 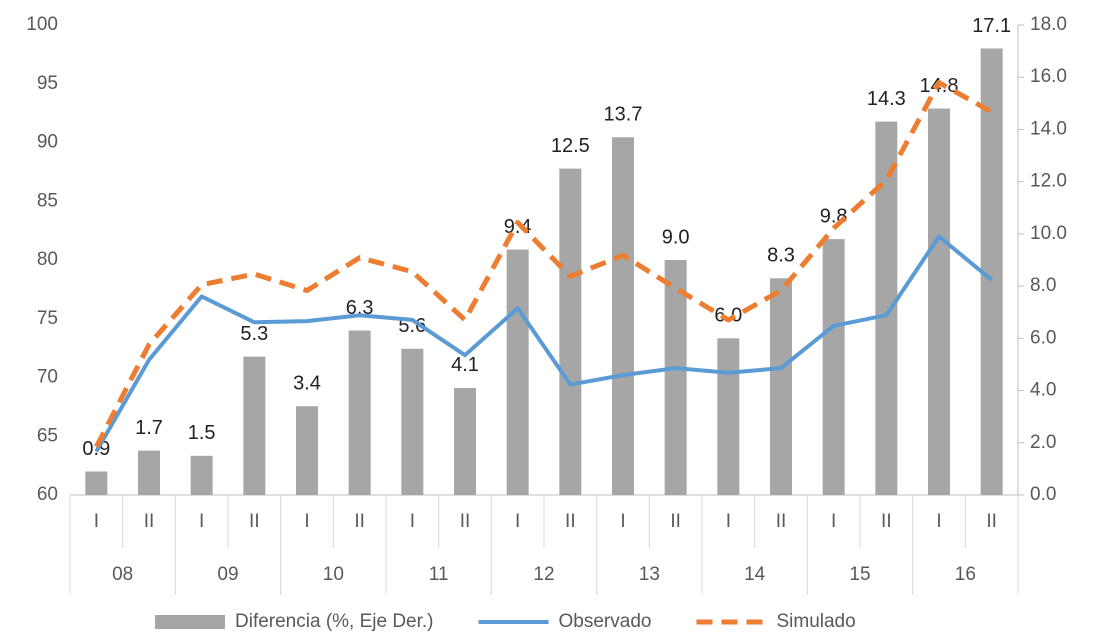 I want to click on y-tick-label: 65, so click(x=47, y=435).